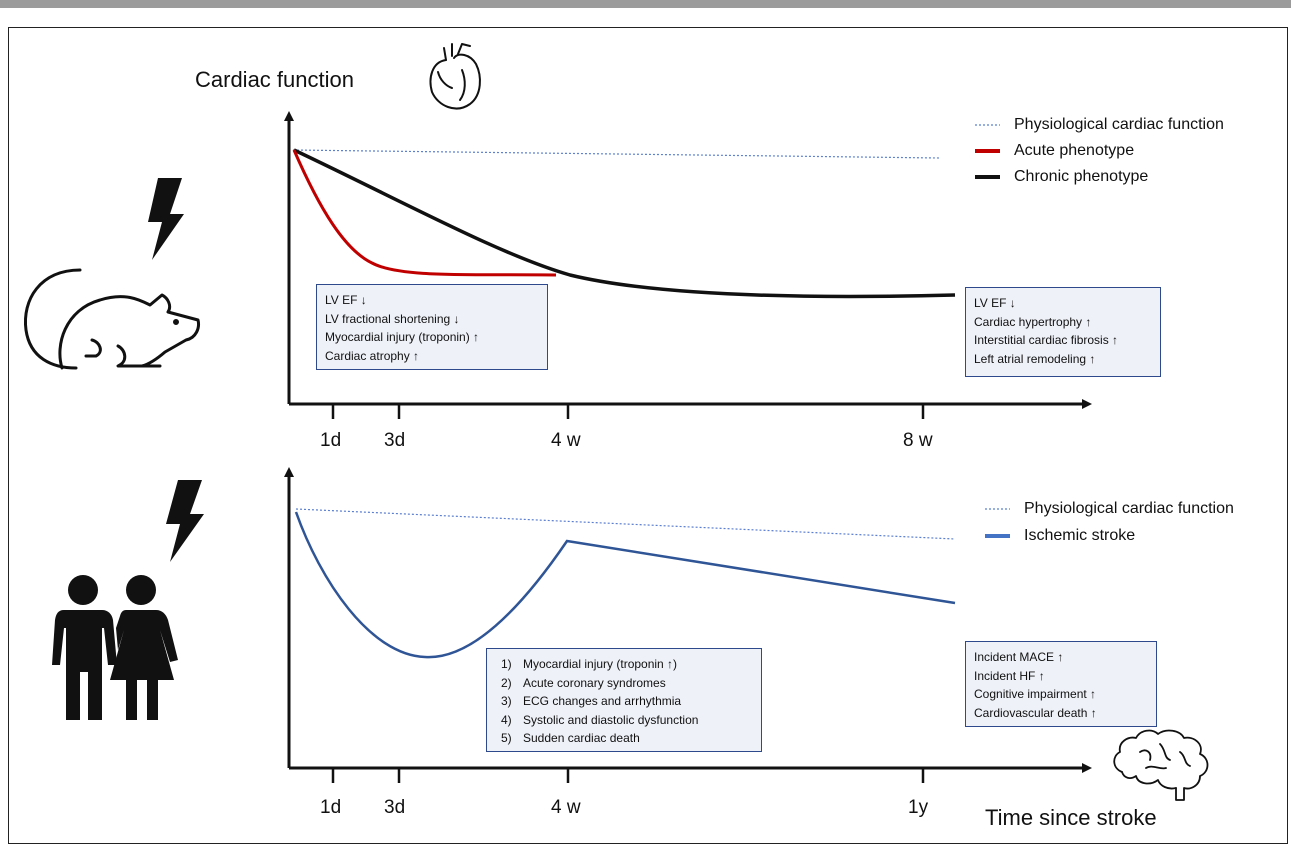  Describe the element at coordinates (1019, 657) in the screenshot. I see `chronic-stroke-finding: Incident MACE ↑` at that location.